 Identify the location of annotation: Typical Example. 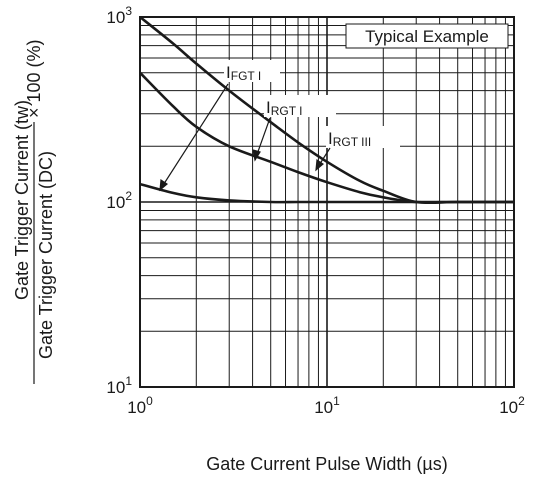
(427, 36).